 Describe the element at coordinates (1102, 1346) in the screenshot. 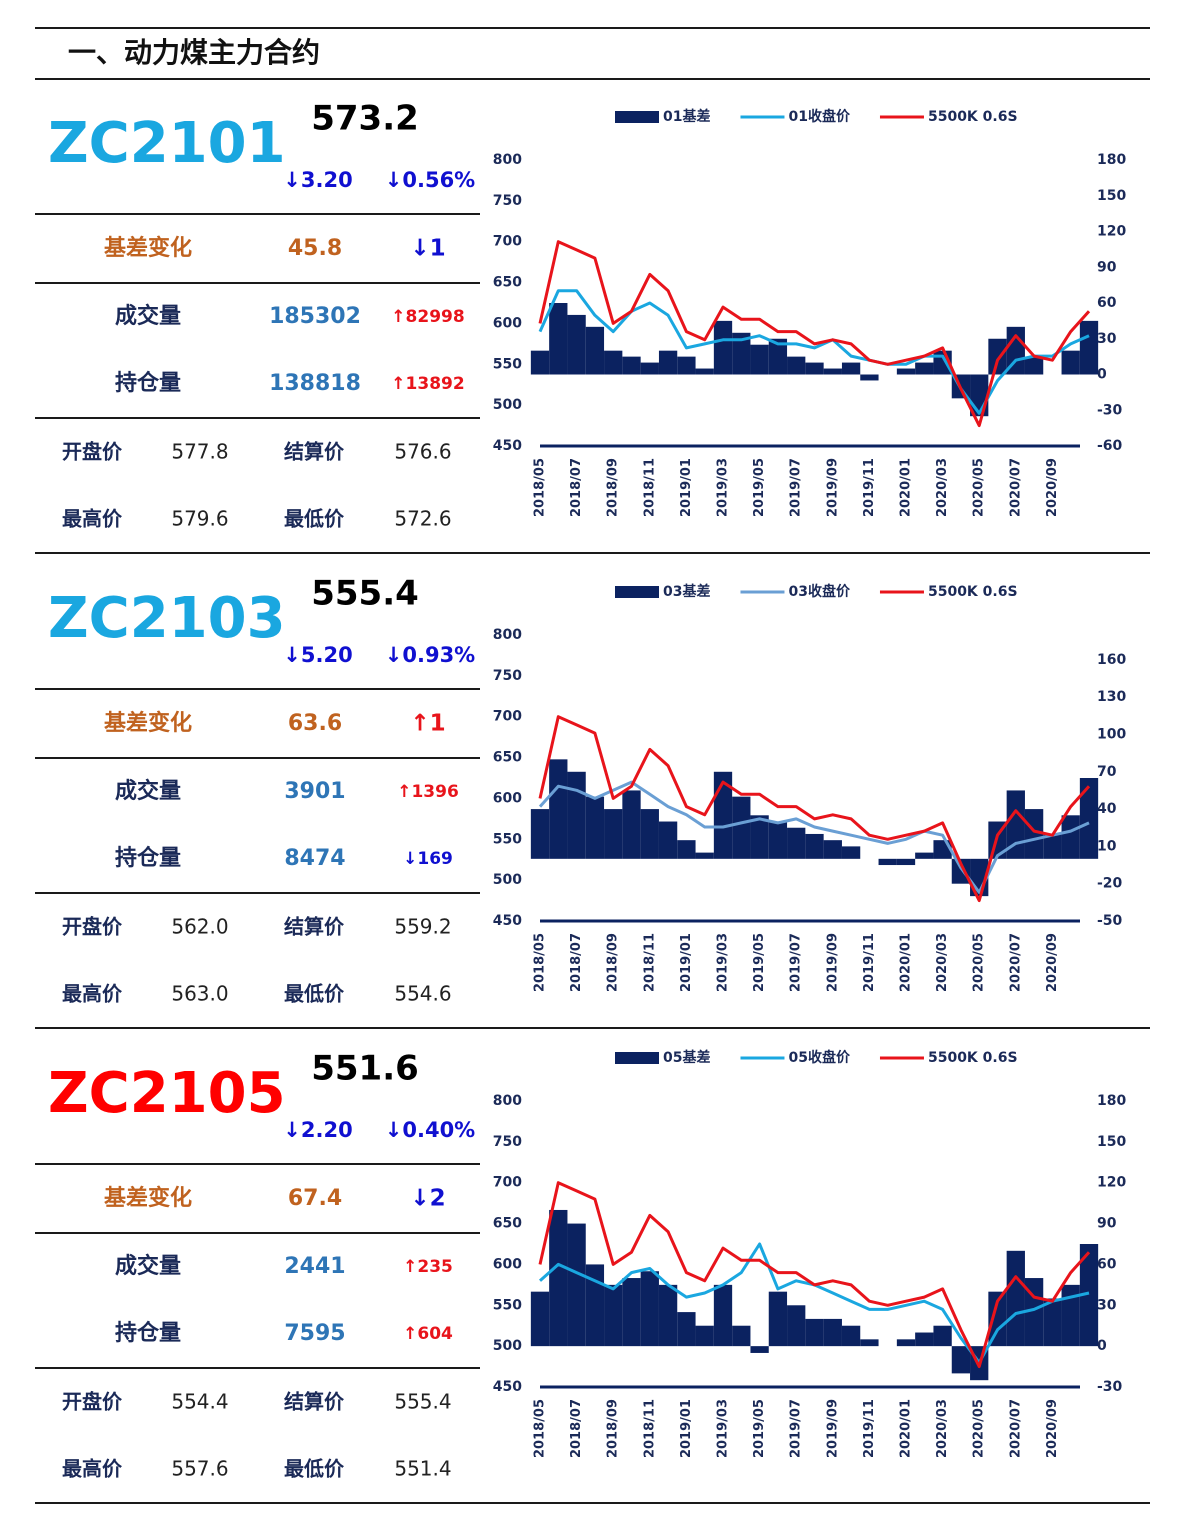

I see `y2-tick-label: 0` at that location.